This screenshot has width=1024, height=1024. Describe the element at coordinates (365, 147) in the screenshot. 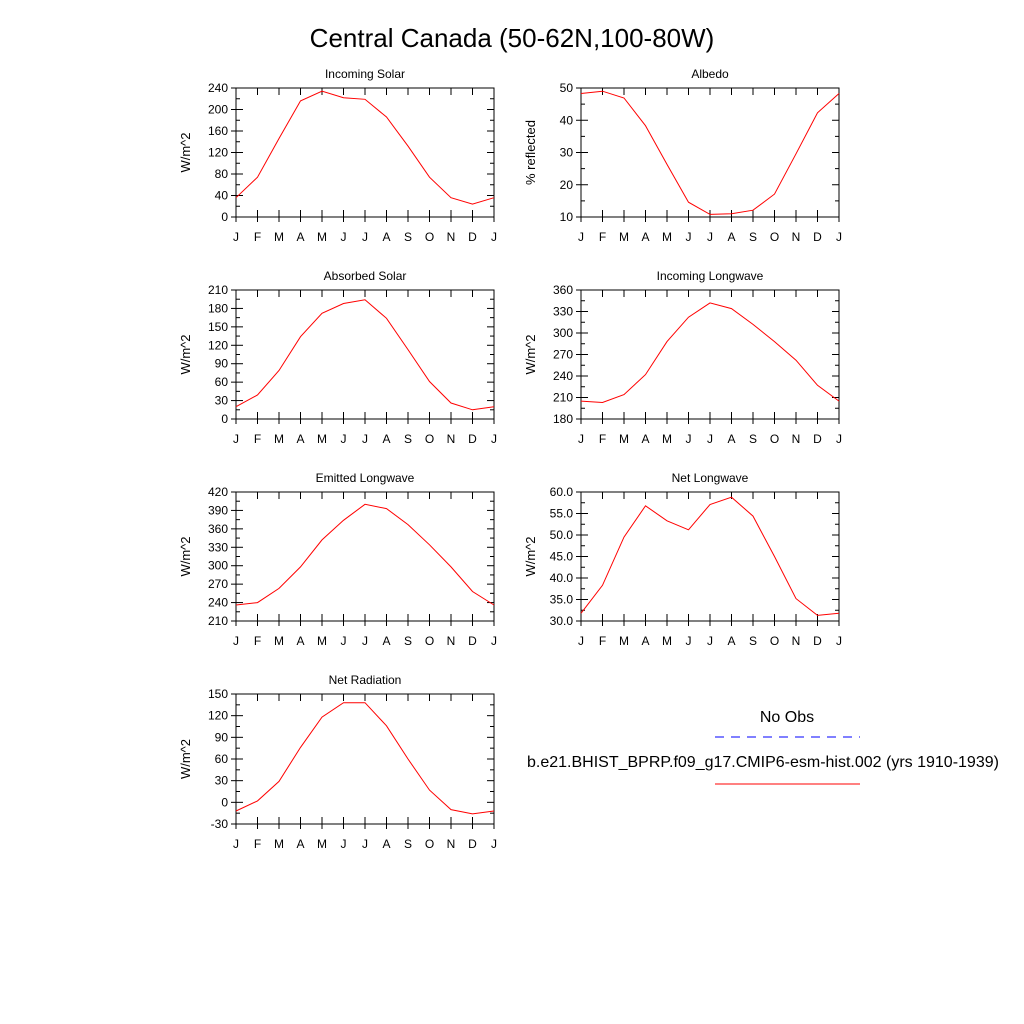

I see `incoming-solar-series-line` at that location.